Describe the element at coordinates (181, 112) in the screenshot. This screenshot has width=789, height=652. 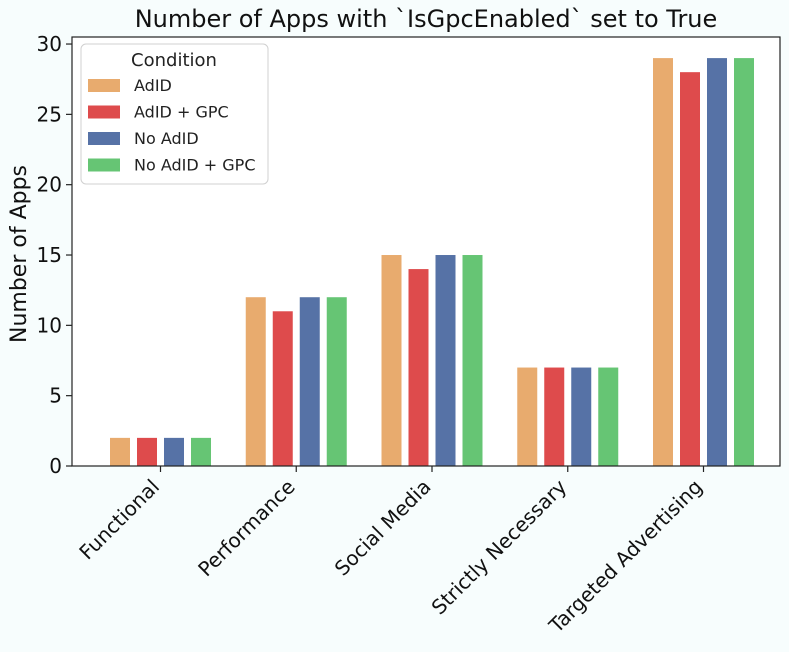
I see `legend-label: AdID + GPC` at that location.